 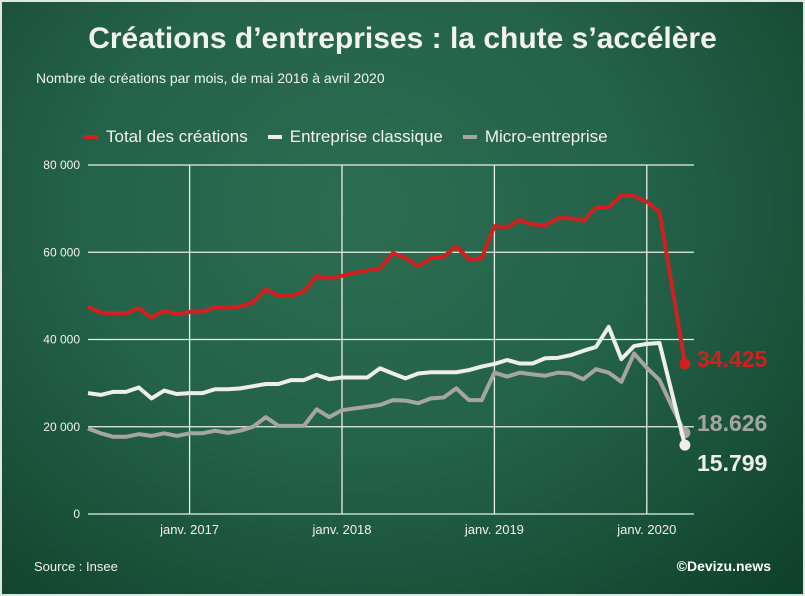 I want to click on y-tick-label: 60 000, so click(x=61, y=252).